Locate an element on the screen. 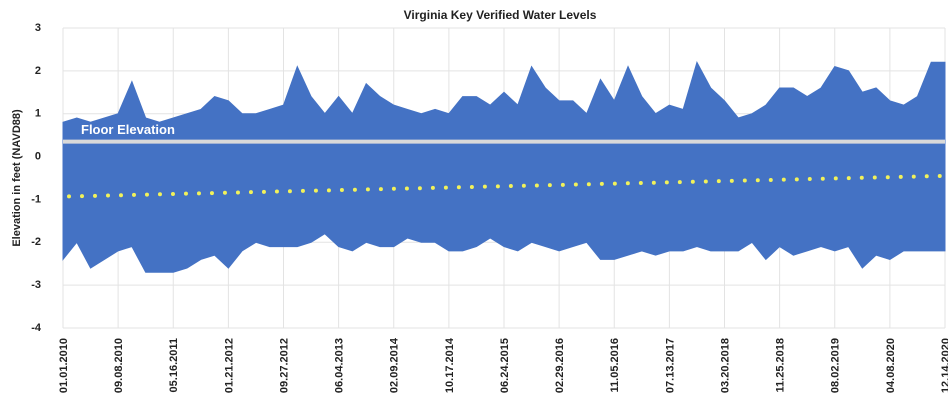 The width and height of the screenshot is (948, 419). x-tick-label: 02.09.2014 is located at coordinates (395, 365).